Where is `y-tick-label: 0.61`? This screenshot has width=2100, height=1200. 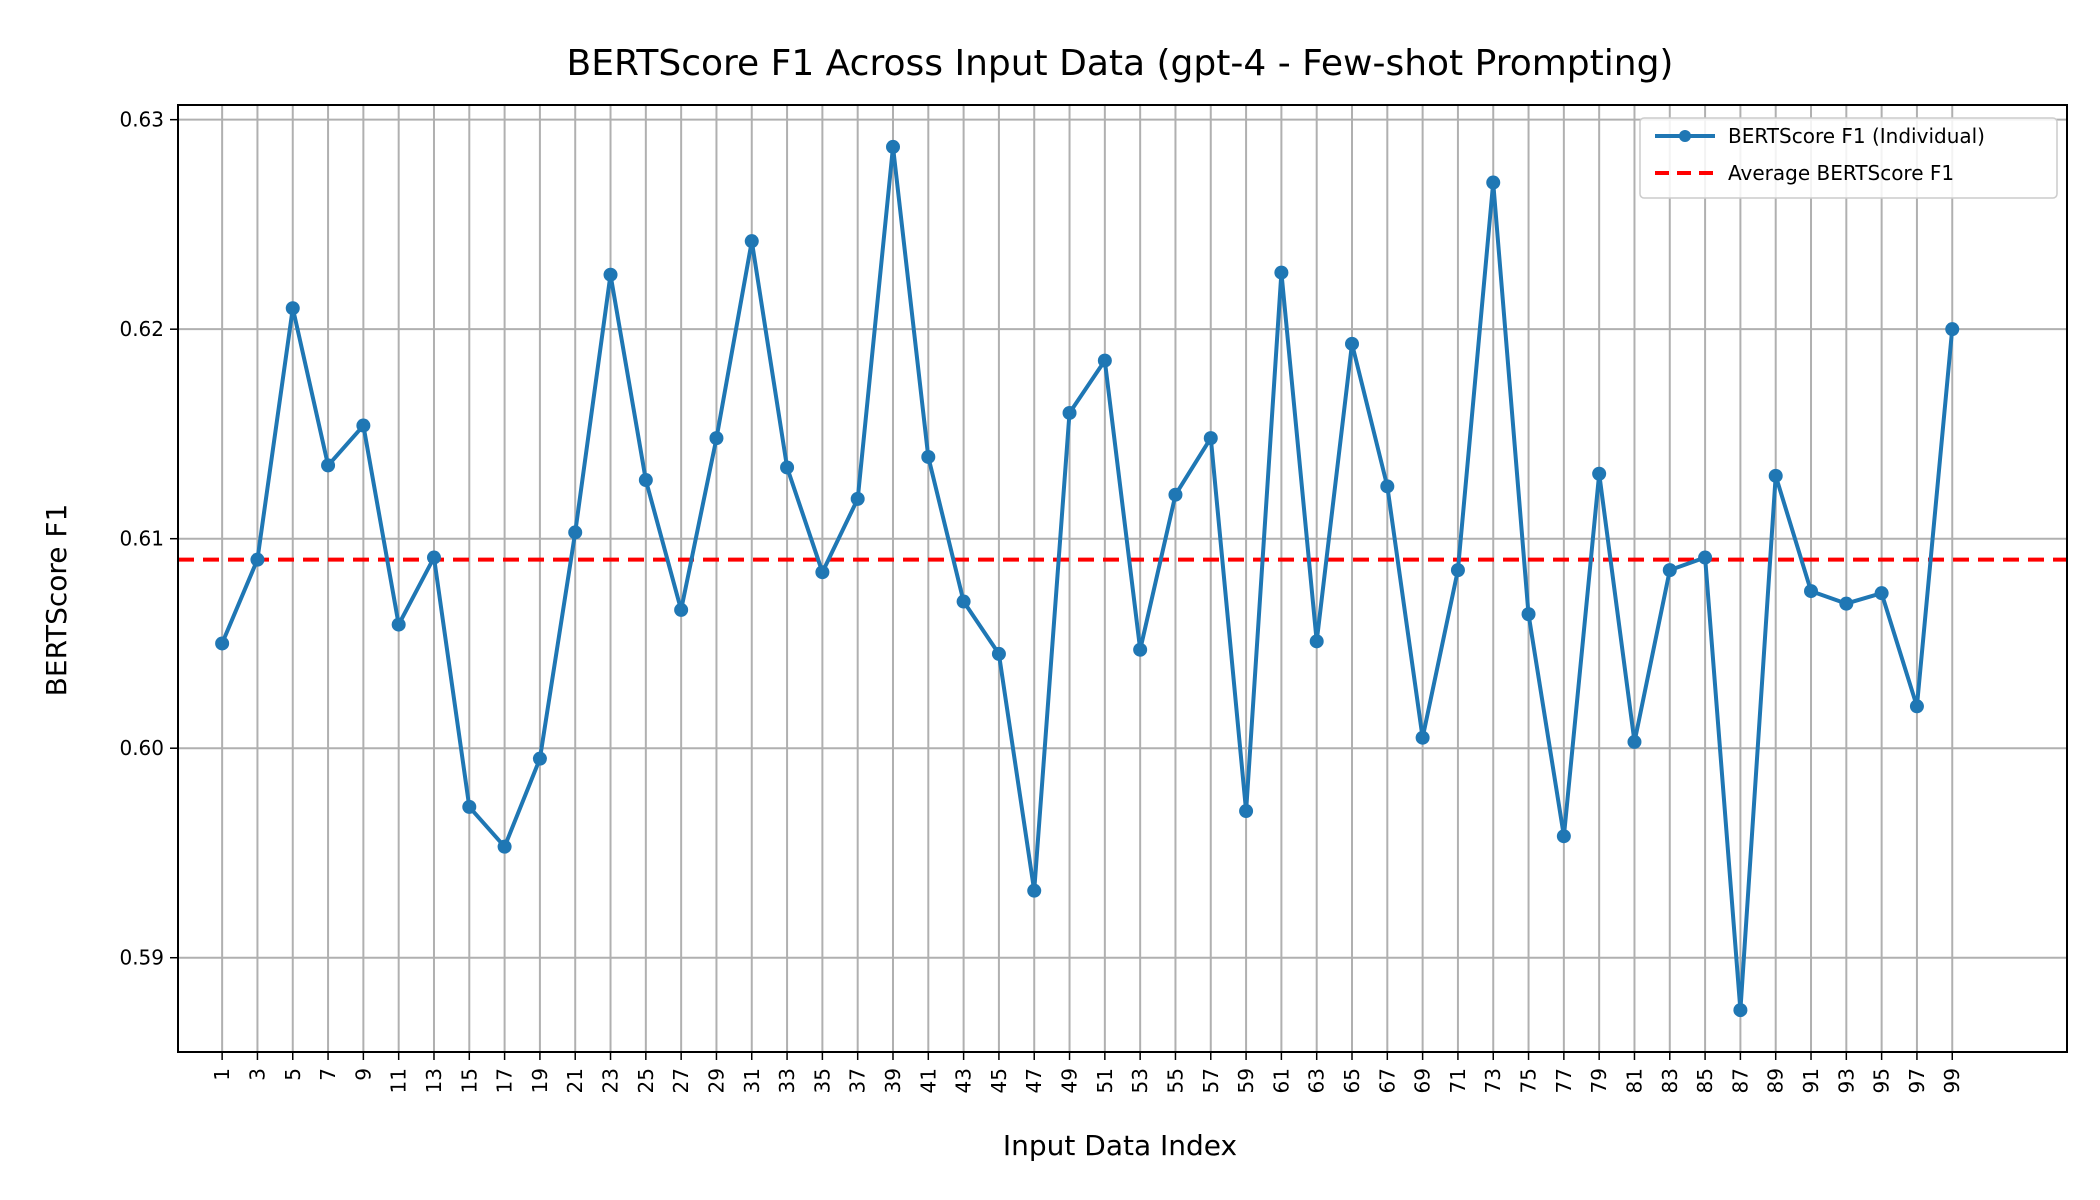 y-tick-label: 0.61 is located at coordinates (141, 539).